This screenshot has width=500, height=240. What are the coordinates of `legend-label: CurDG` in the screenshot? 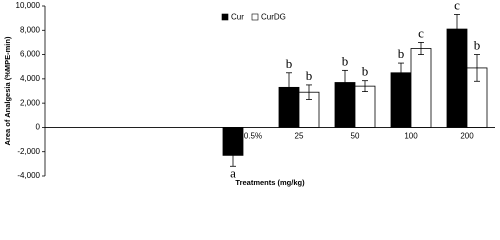 It's located at (273, 17).